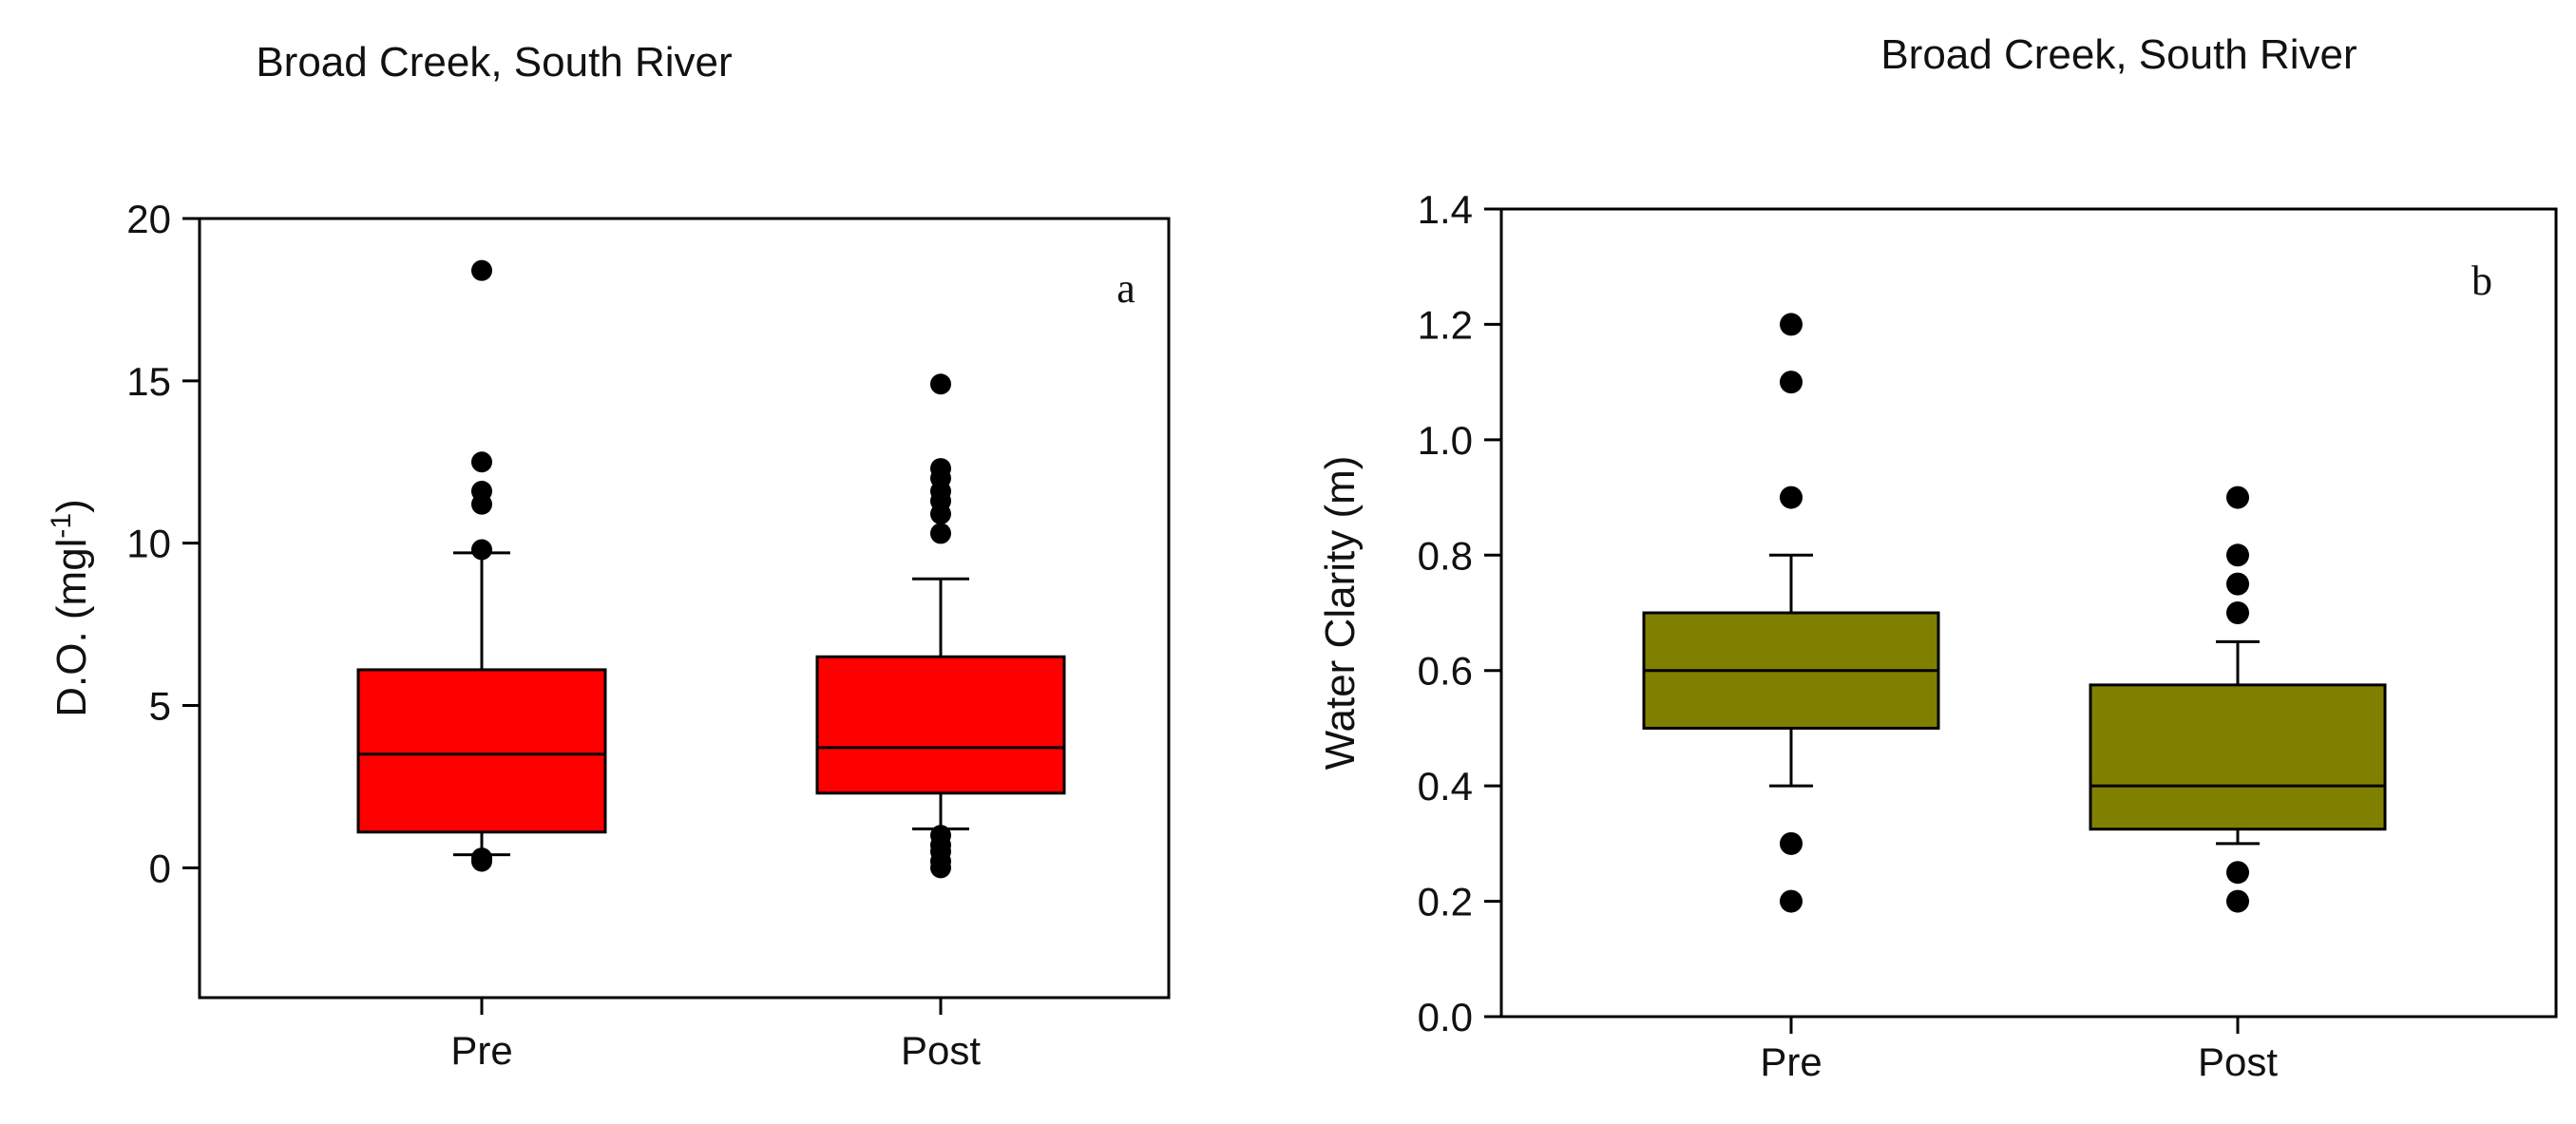 The width and height of the screenshot is (2576, 1124). What do you see at coordinates (2481, 281) in the screenshot?
I see `panel-b-letter: b` at bounding box center [2481, 281].